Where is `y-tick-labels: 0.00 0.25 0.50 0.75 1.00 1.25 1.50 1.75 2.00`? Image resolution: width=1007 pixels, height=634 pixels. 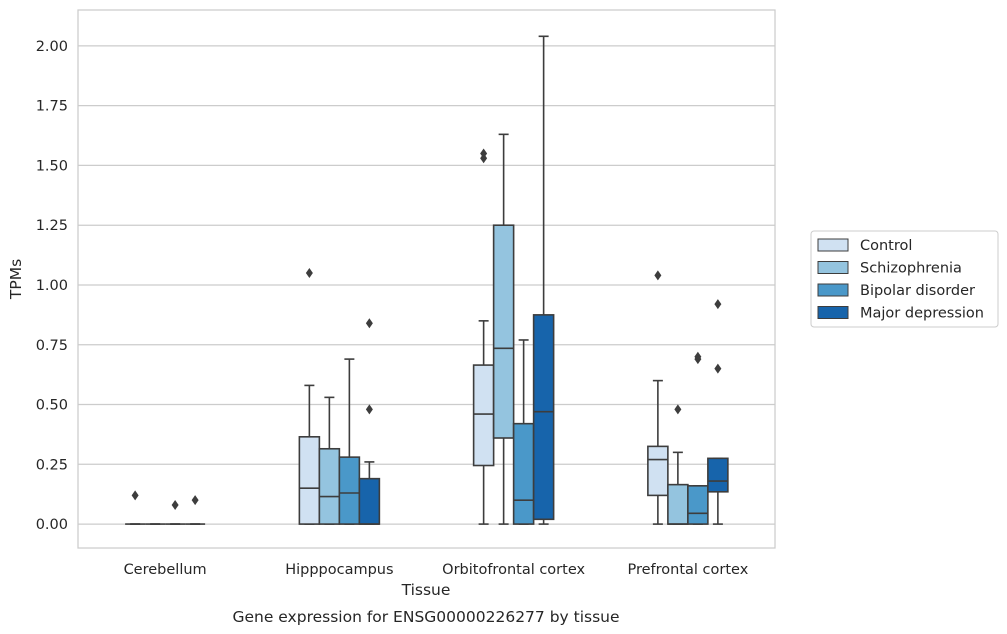
y-tick-labels: 0.00 0.25 0.50 0.75 1.00 1.25 1.50 1.75 2.00 is located at coordinates (52, 286).